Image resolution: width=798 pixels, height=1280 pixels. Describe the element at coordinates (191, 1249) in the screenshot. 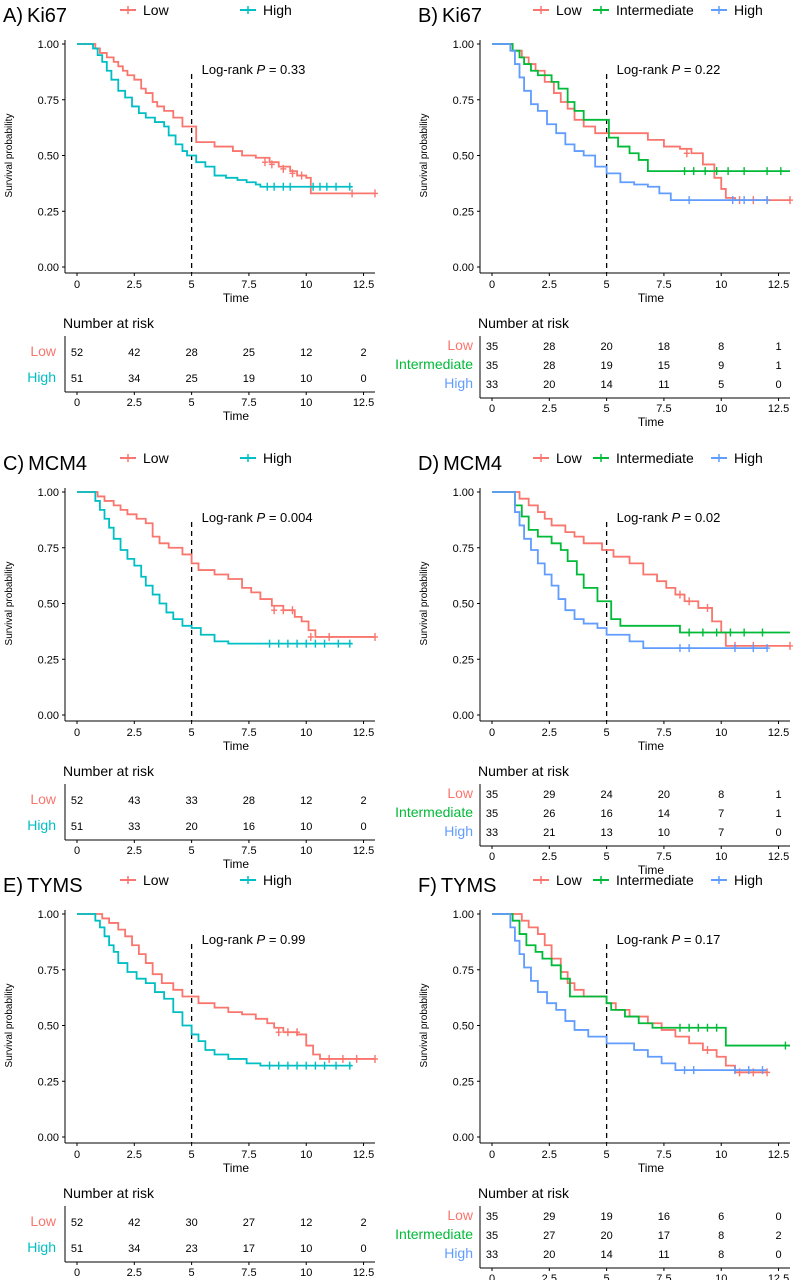

I see `risk-value: 23` at that location.